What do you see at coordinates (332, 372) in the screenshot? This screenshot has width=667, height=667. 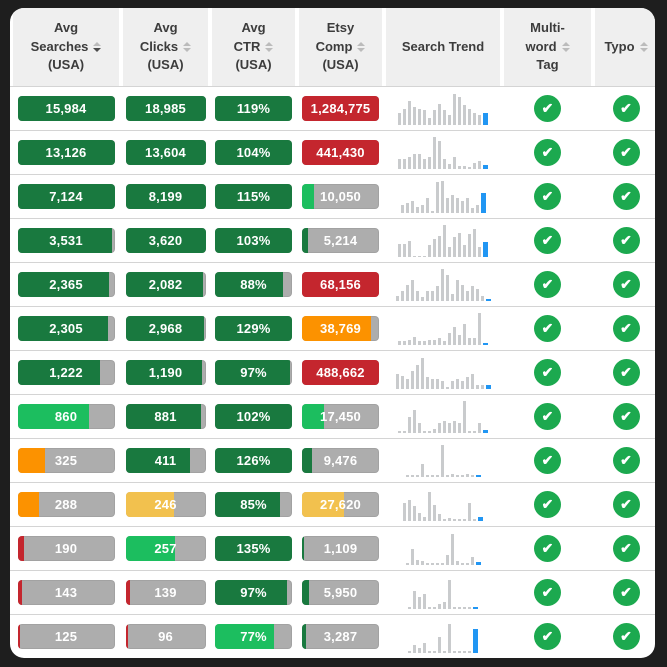 I see `table-row: 1,222 1,190 97% 488,662 ✔` at bounding box center [332, 372].